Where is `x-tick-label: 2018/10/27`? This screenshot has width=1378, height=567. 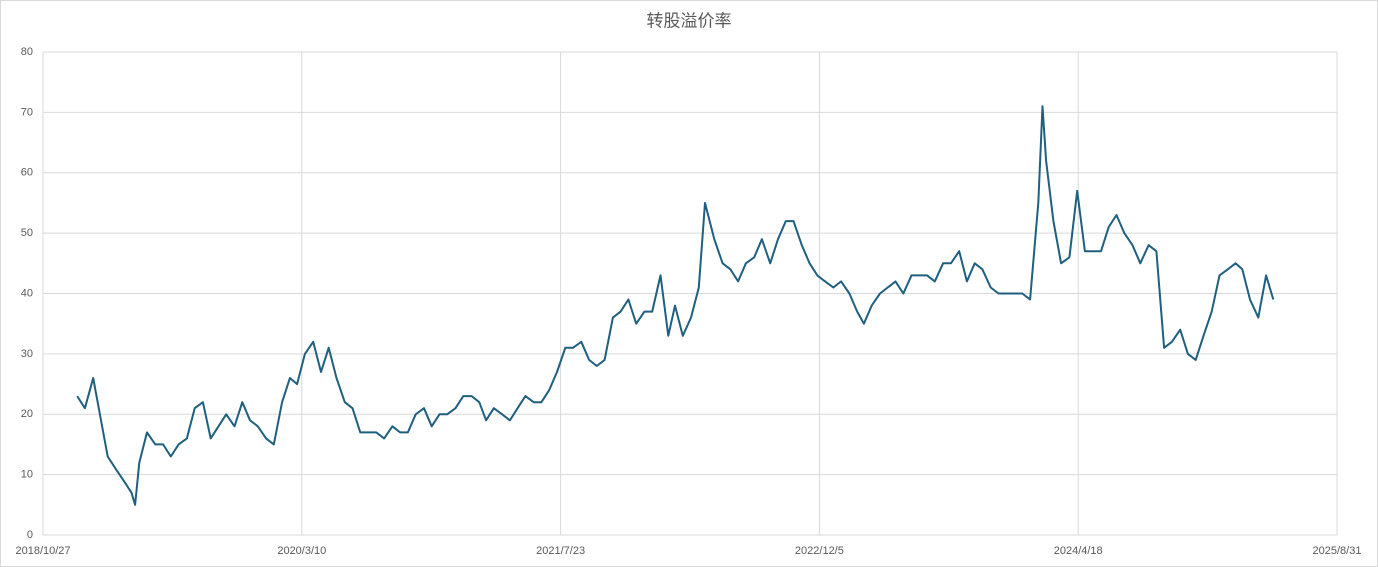
x-tick-label: 2018/10/27 is located at coordinates (42, 551).